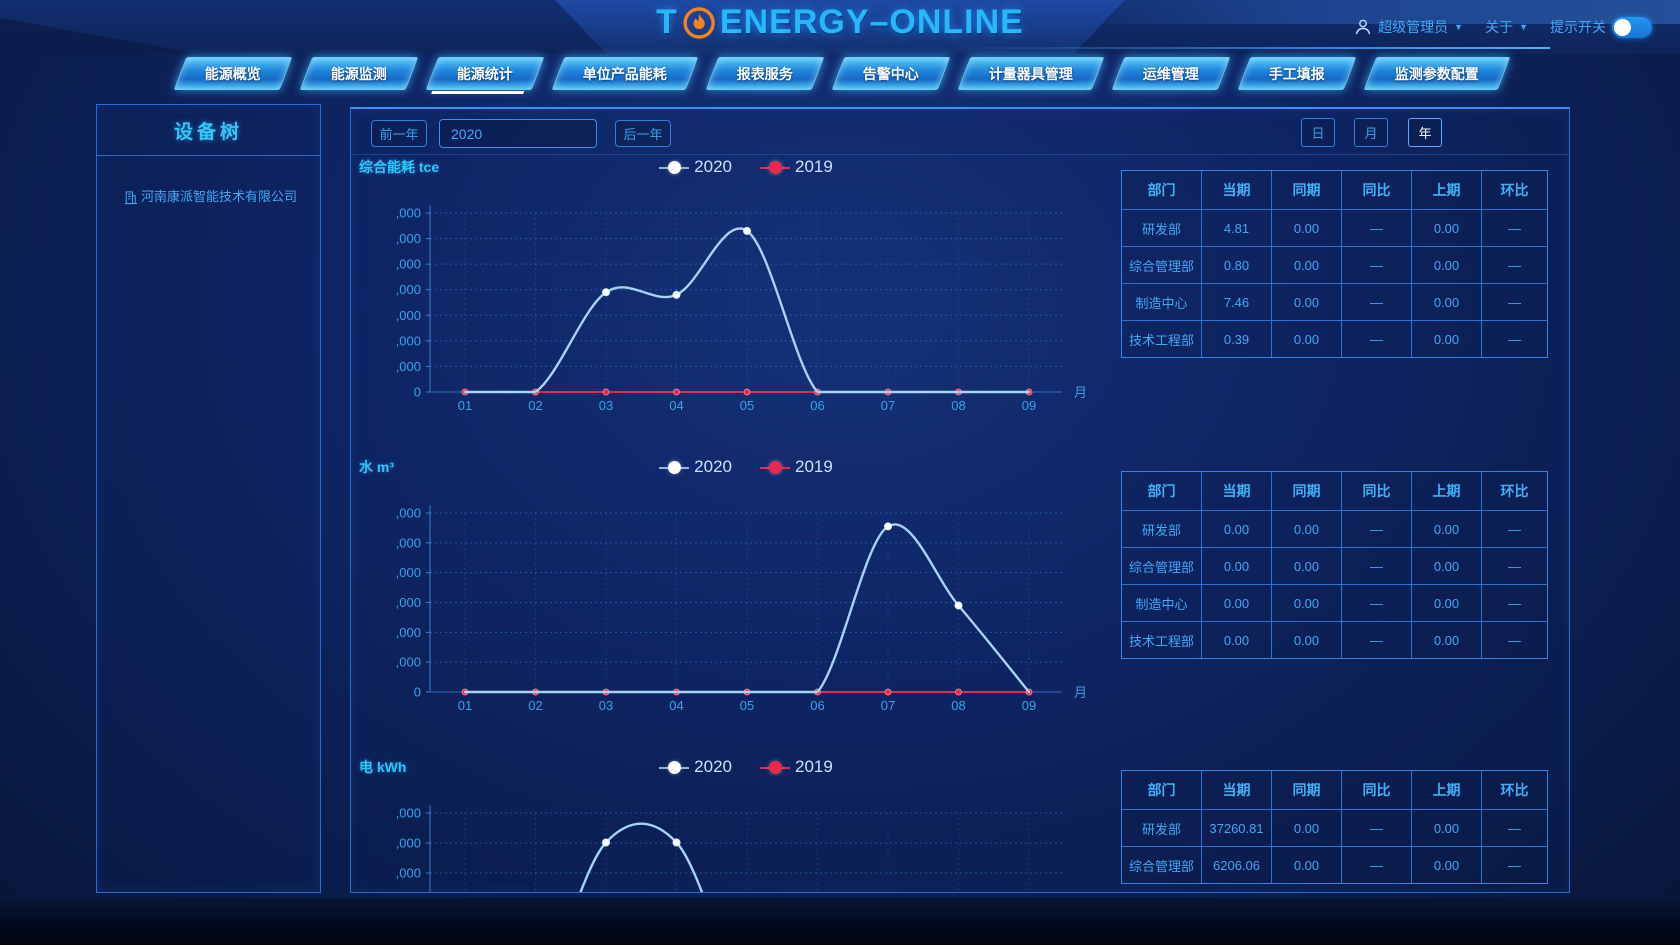 The image size is (1680, 945). I want to click on svg-text: 10,000, so click(408, 542).